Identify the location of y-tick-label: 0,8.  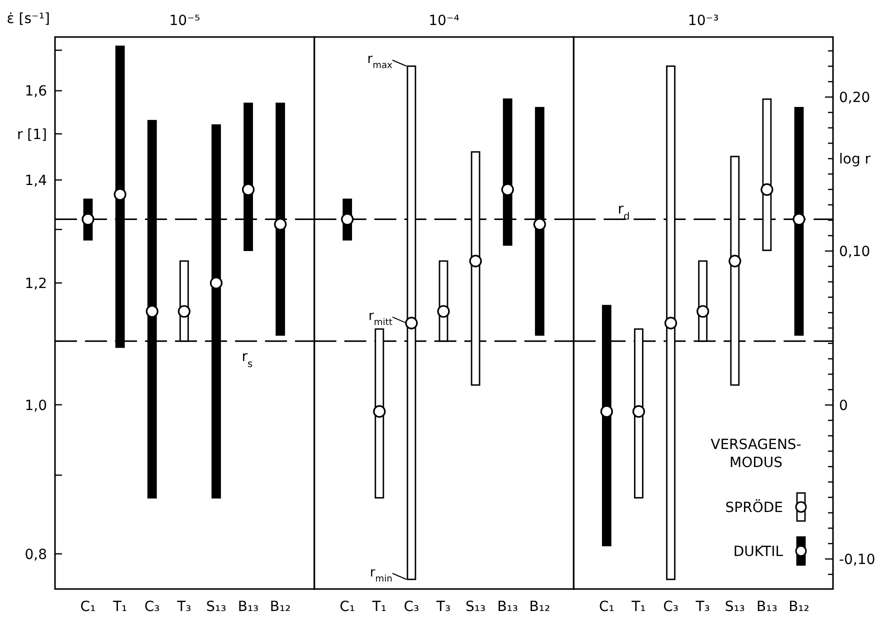
(35, 554).